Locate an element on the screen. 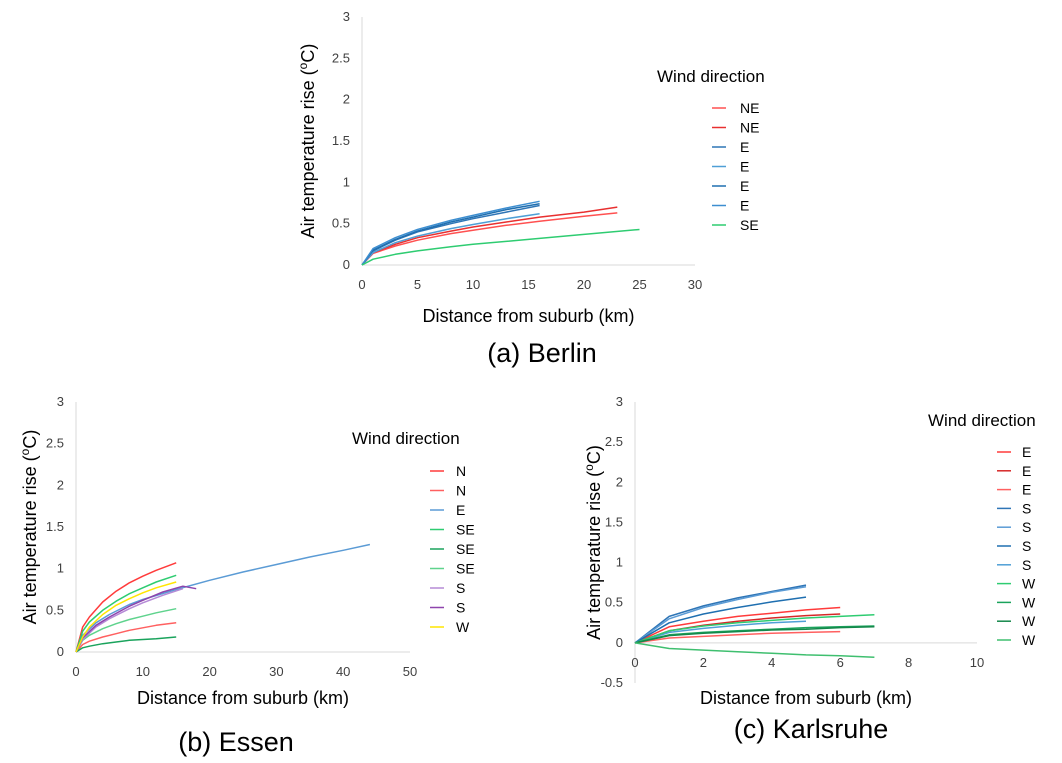 The width and height of the screenshot is (1062, 763). panel-caption: (b) Essen is located at coordinates (236, 742).